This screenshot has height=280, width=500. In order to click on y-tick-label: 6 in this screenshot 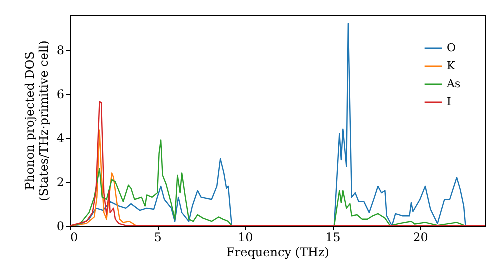, I will do `click(60, 95)`.